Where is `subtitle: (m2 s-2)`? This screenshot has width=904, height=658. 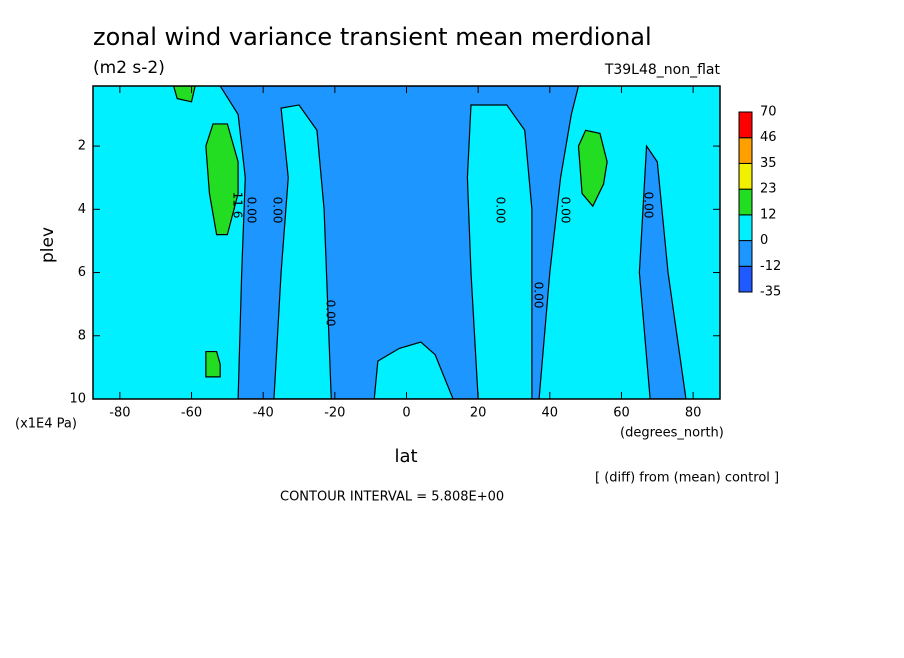
subtitle: (m2 s-2) is located at coordinates (129, 68).